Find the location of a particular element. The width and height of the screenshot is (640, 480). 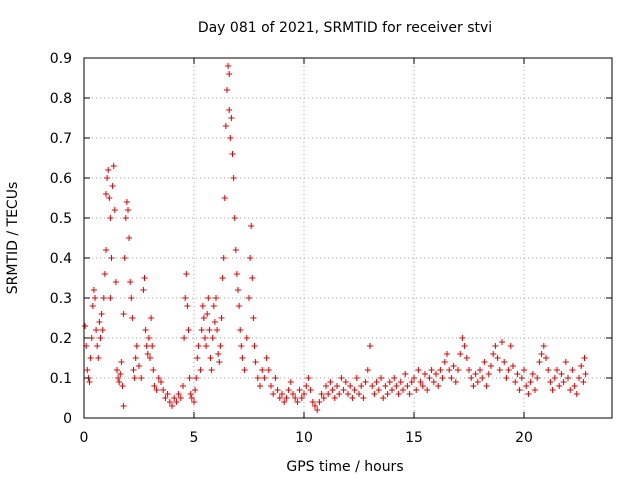

y-tick-label: 0.9 is located at coordinates (61, 59).